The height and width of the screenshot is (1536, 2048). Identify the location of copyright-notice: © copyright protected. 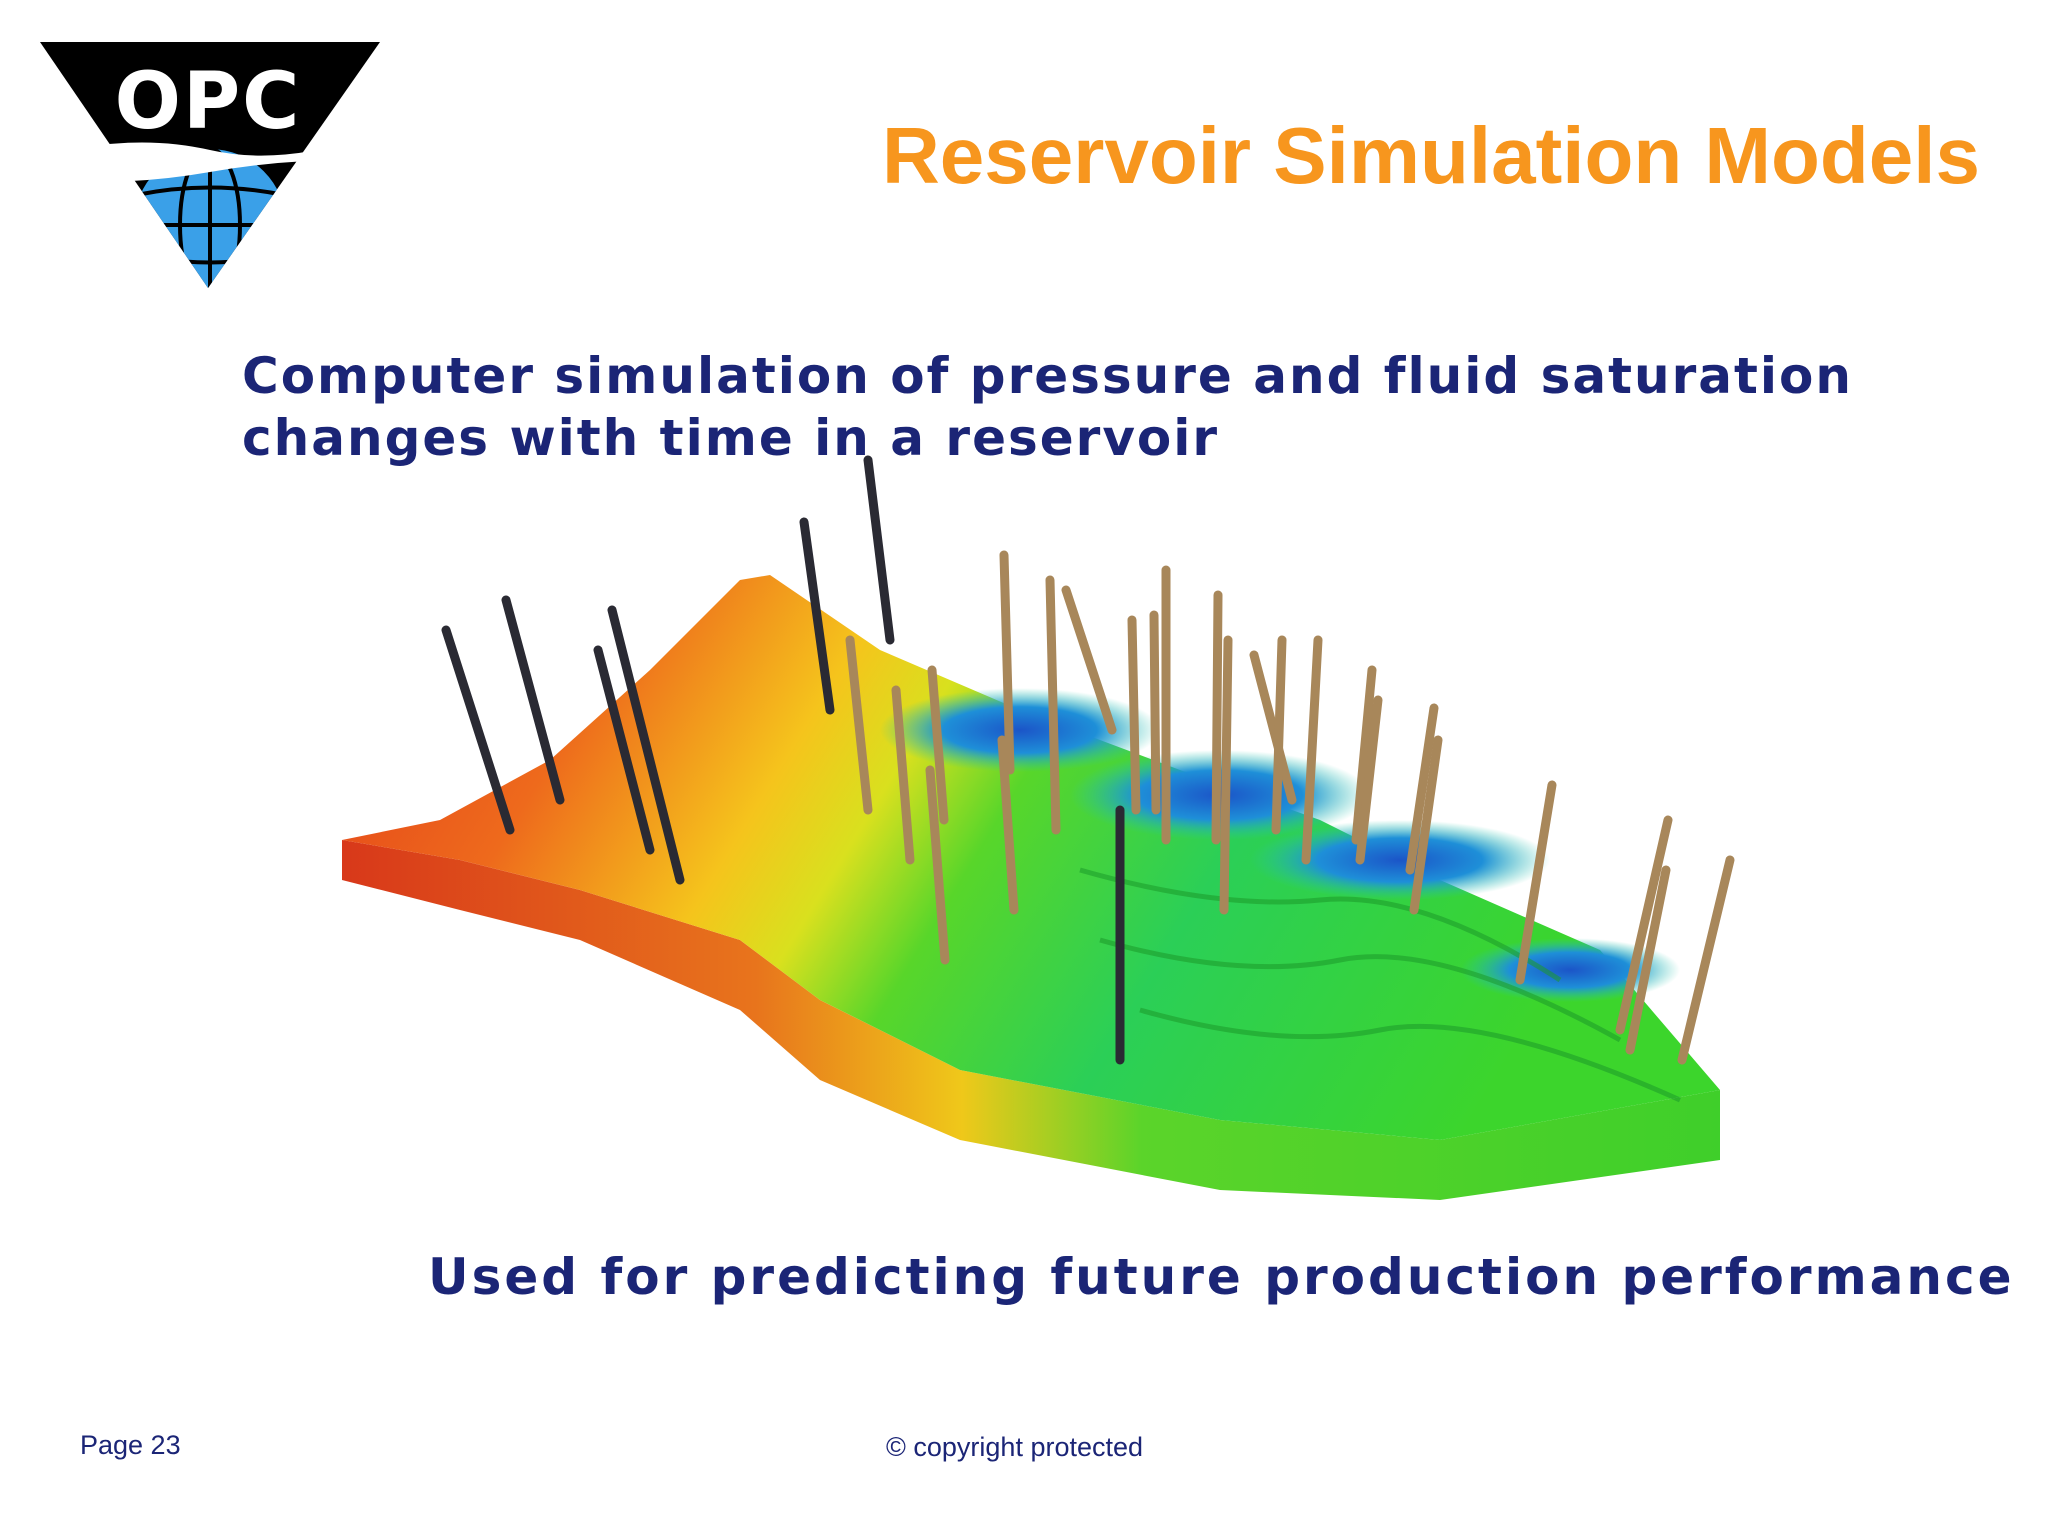
(1015, 1447).